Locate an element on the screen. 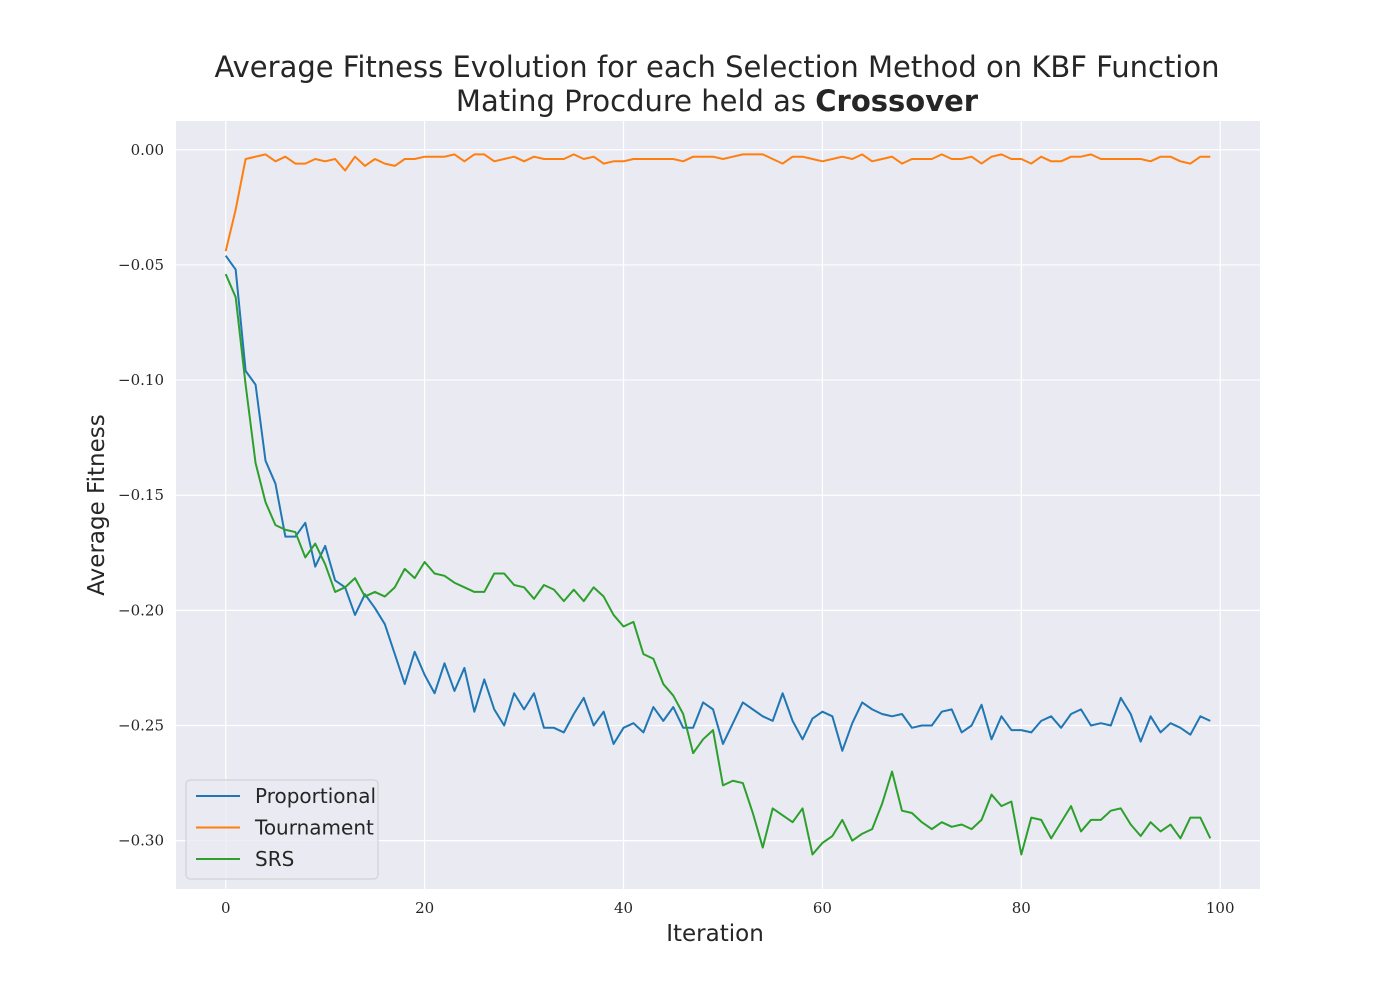  x-tick-label: 100 is located at coordinates (1220, 908).